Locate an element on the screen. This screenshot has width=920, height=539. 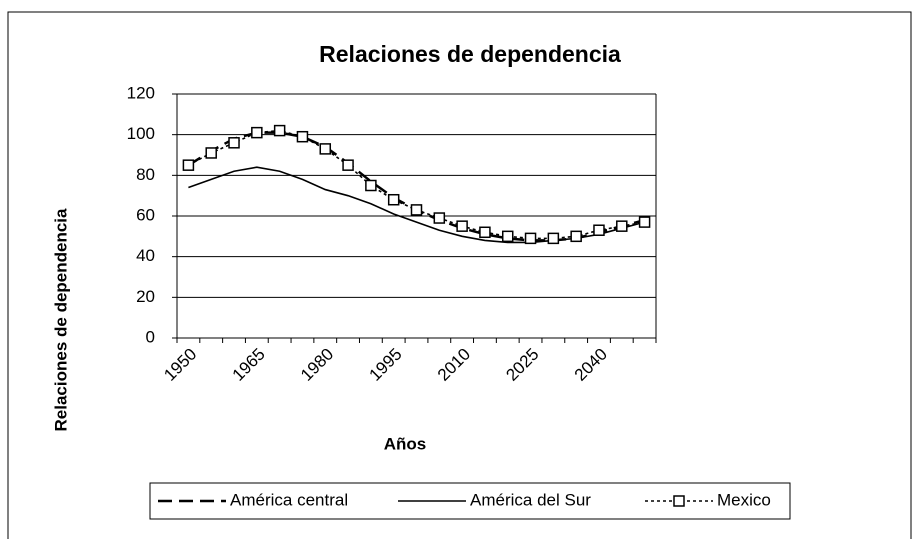
y-tick-label: 0 is located at coordinates (150, 336).